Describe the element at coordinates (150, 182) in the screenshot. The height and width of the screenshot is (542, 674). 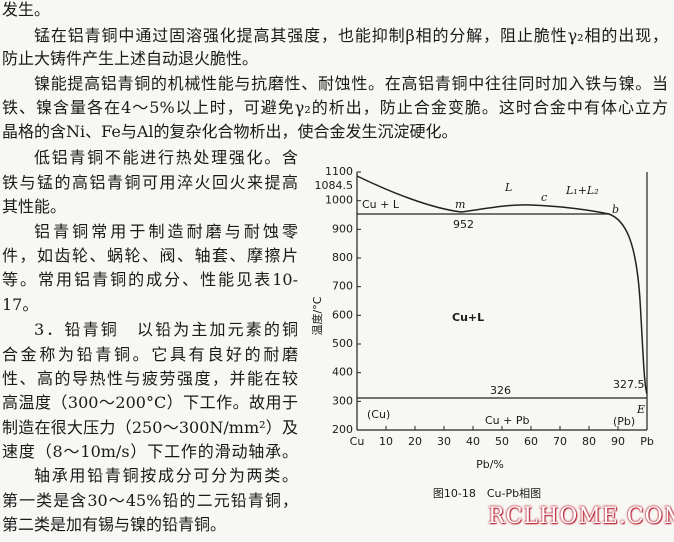
I see `text-line: 铁与锰的高铝青铜可用淬火回火来提高` at that location.